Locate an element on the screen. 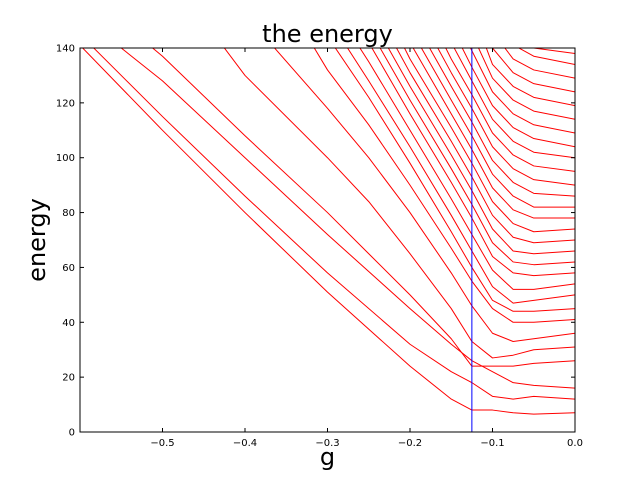  x-tick-label: −0.4 is located at coordinates (245, 443).